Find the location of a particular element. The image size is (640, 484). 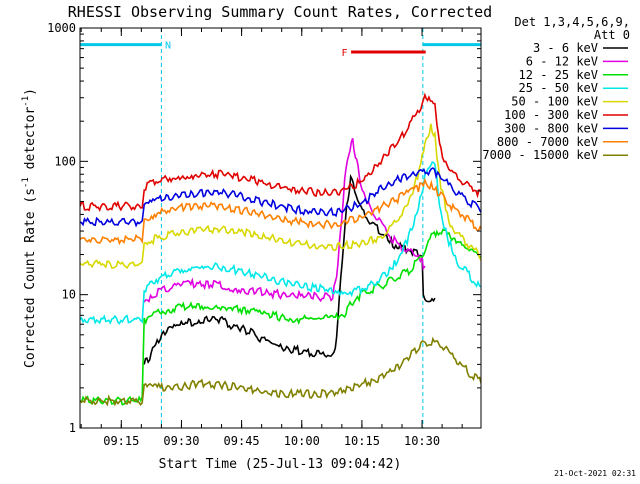

y-tick-label: 1 is located at coordinates (72, 428).